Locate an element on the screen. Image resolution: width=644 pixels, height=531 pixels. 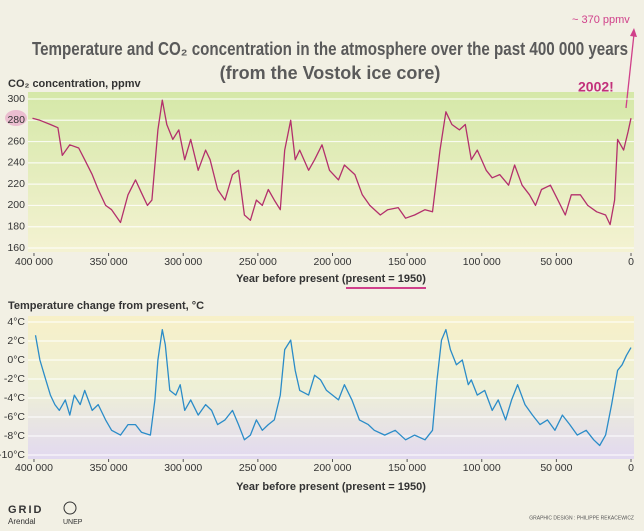
y-tick-label: 300 is located at coordinates (16, 99).